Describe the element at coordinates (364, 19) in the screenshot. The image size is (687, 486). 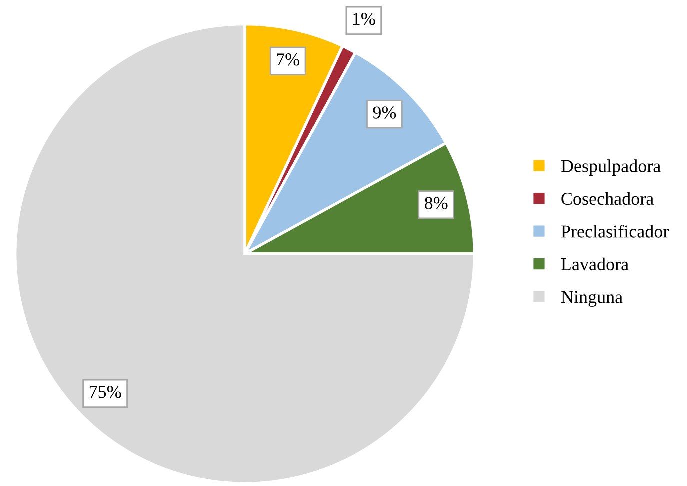
I see `data-label: 1%` at that location.